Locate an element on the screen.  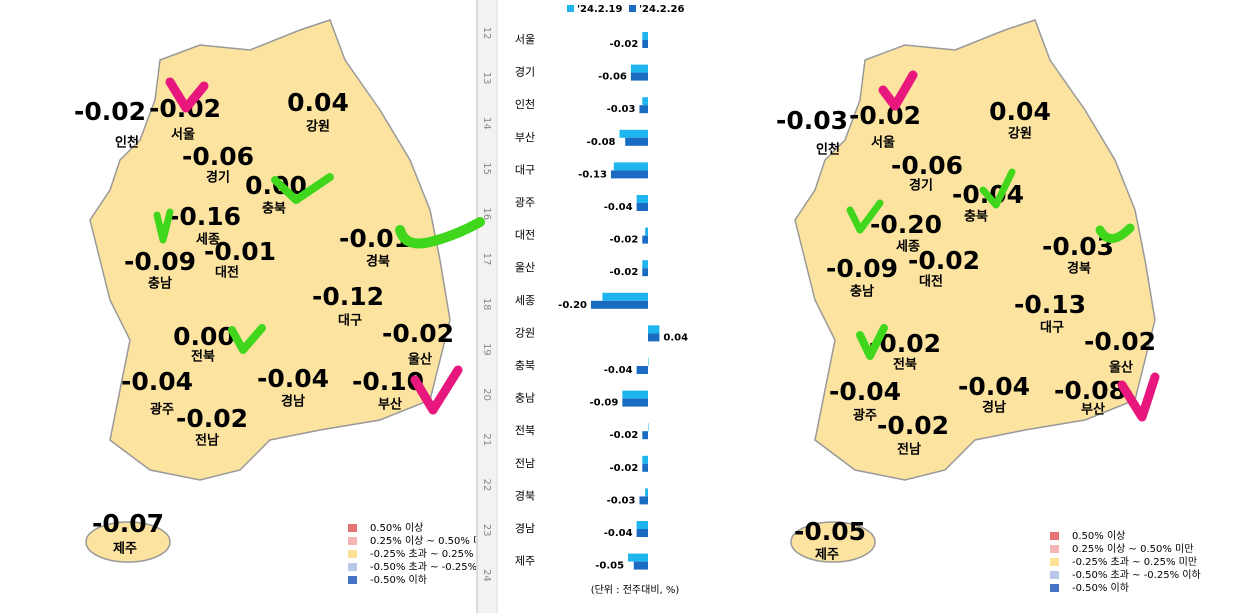
region-name: 충북 is located at coordinates (274, 209).